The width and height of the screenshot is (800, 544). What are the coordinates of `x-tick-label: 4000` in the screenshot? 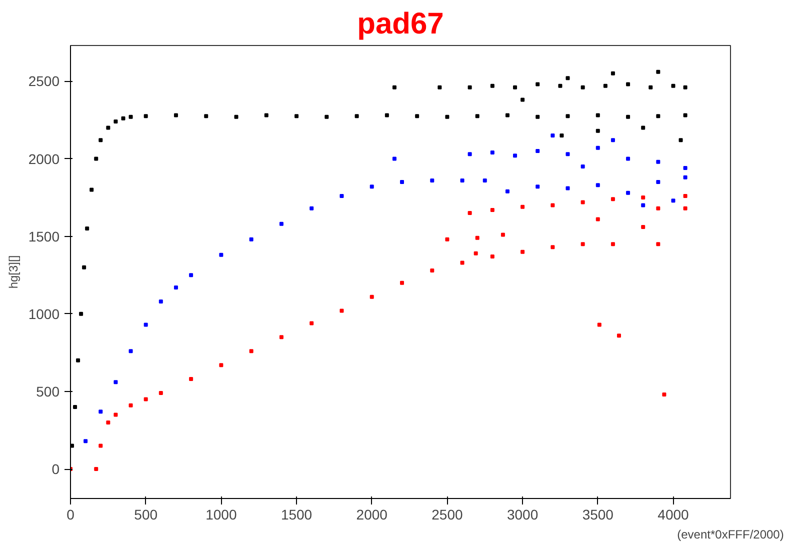 It's located at (674, 514).